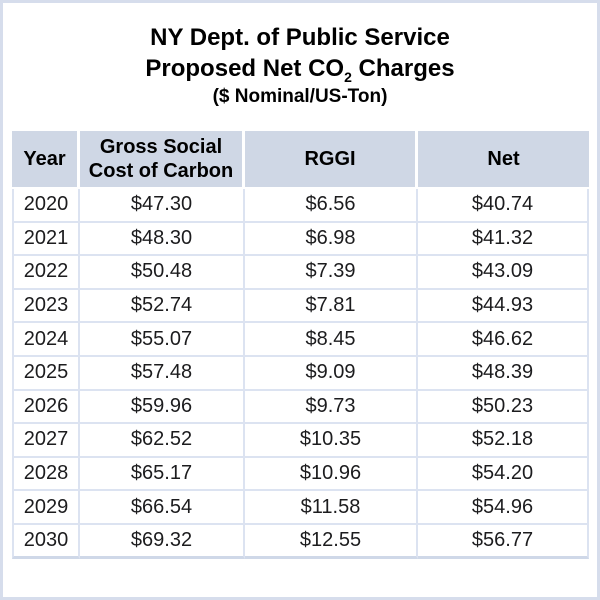 Image resolution: width=600 pixels, height=600 pixels. What do you see at coordinates (331, 206) in the screenshot?
I see `cell-rggi: $6.56` at bounding box center [331, 206].